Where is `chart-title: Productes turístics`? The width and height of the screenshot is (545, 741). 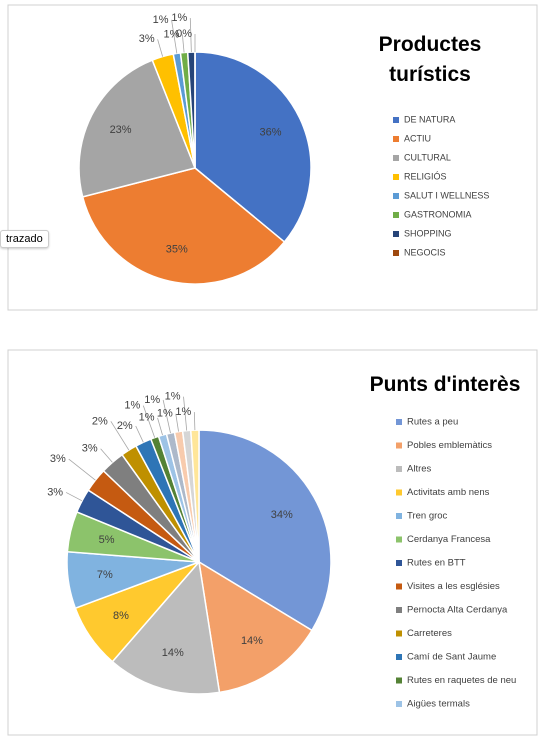 chart-title: Productes turístics is located at coordinates (430, 59).